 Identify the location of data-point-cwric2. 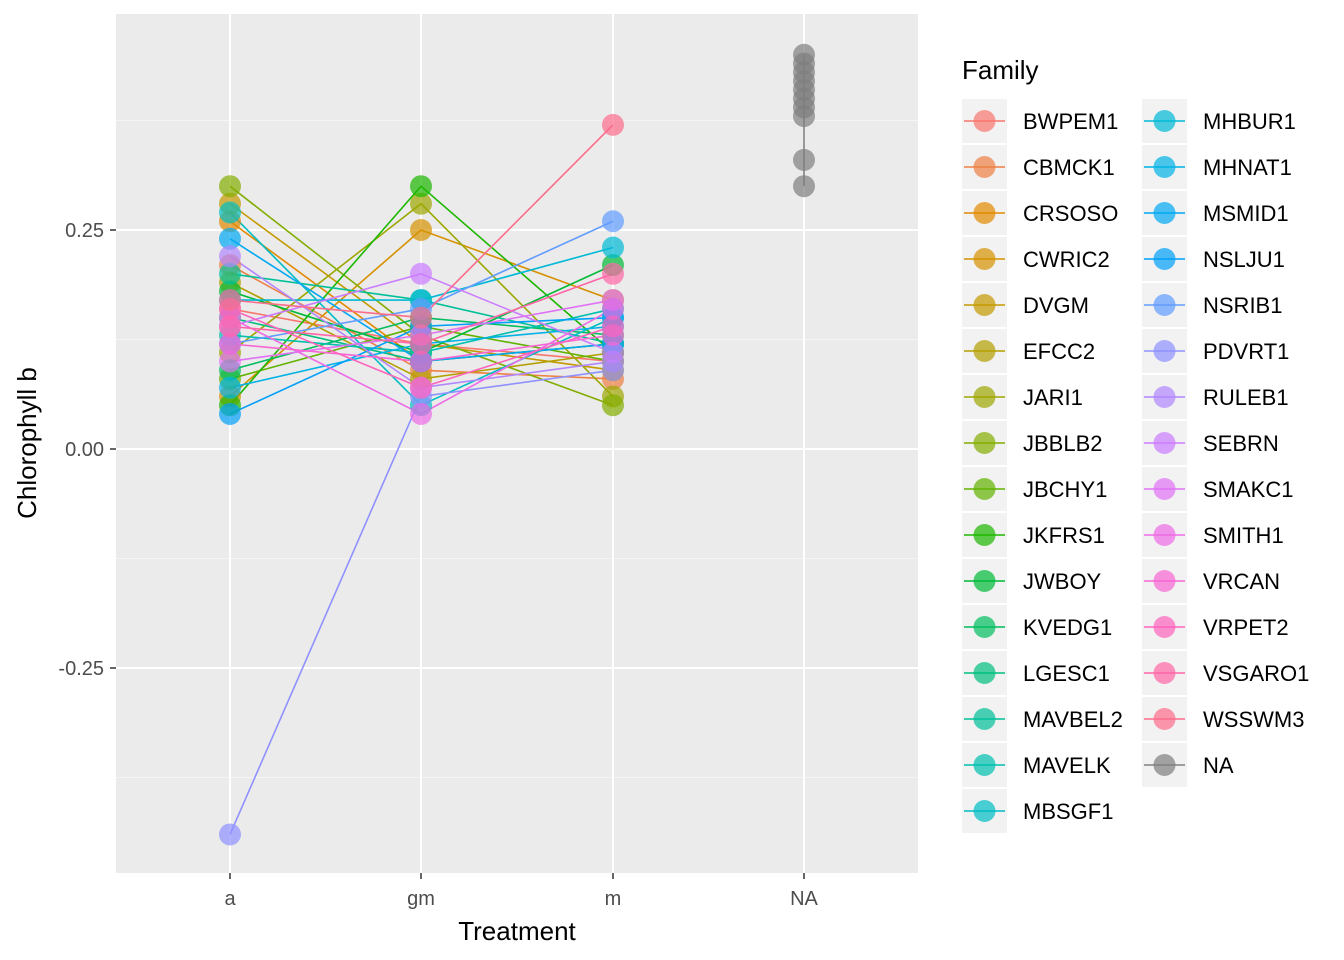
(421, 230).